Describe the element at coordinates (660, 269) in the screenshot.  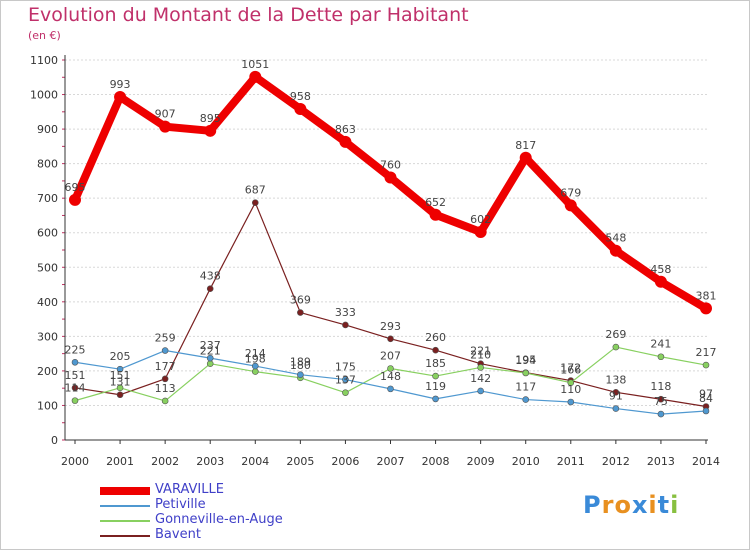
I see `data-label: 458` at that location.